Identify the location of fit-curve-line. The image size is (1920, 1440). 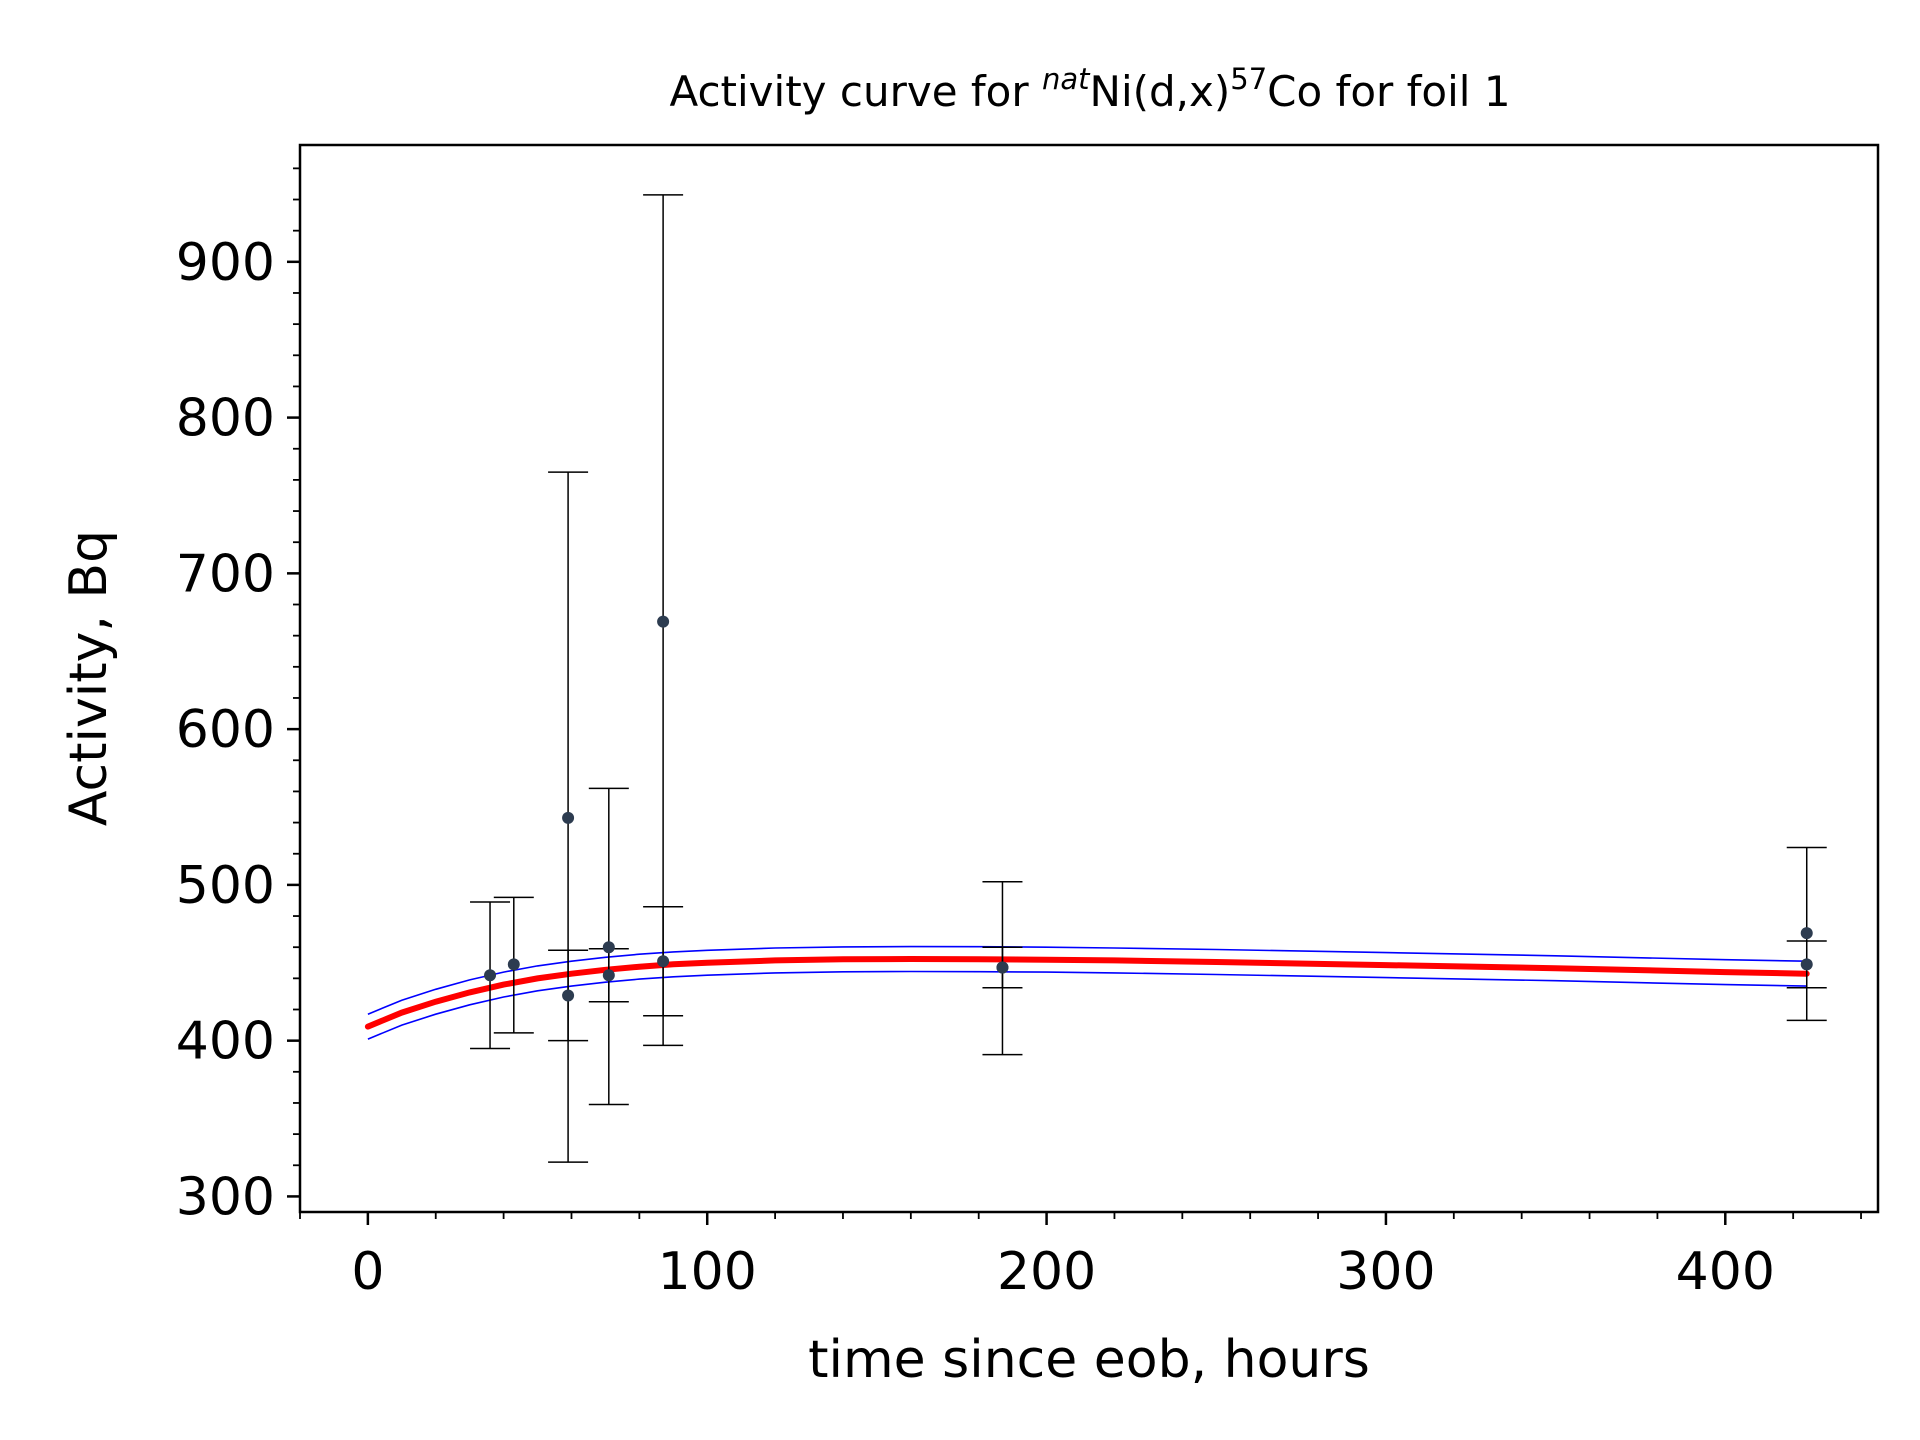
(1087, 992).